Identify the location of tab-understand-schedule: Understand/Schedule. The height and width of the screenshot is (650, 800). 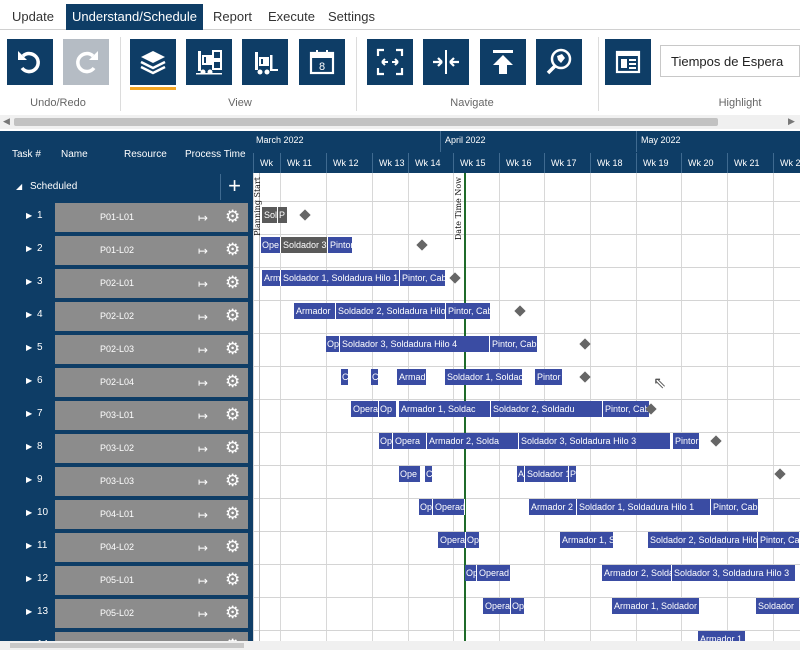
(135, 17).